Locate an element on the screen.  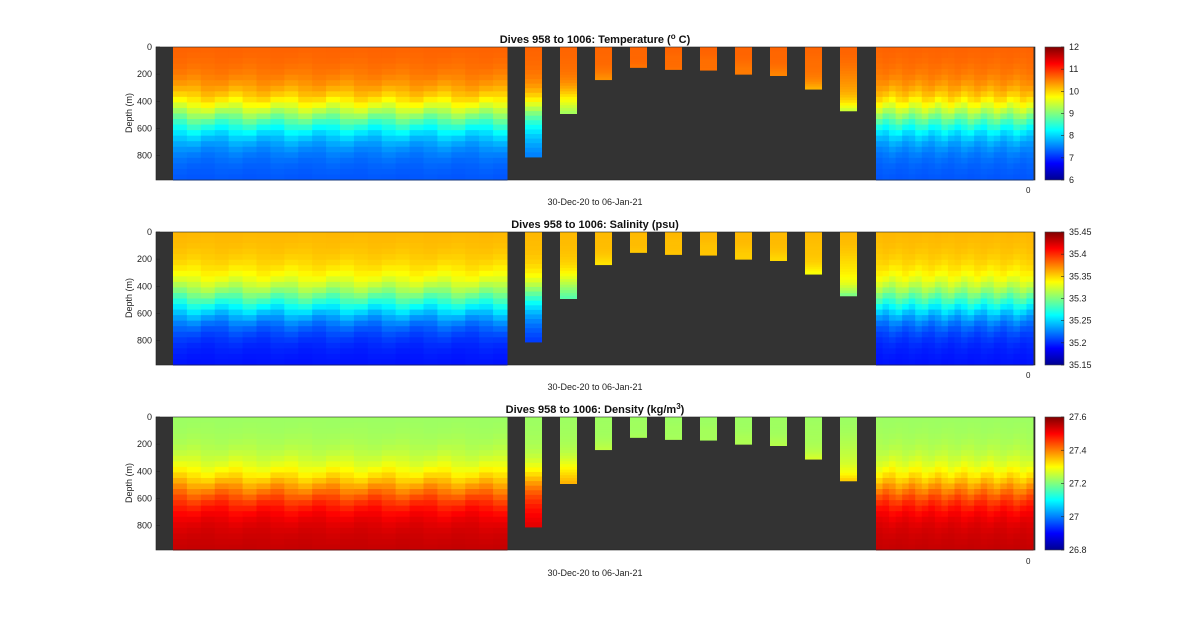
colorbar-tick-label: 11 is located at coordinates (1073, 69).